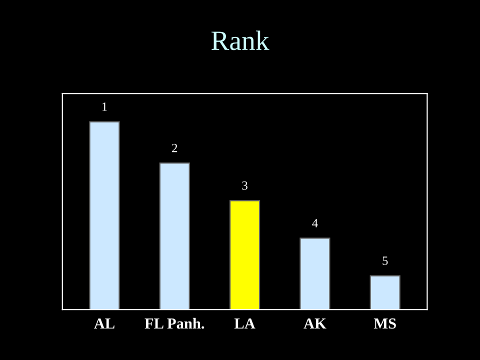 This screenshot has height=360, width=480. I want to click on annotation: 5, so click(385, 260).